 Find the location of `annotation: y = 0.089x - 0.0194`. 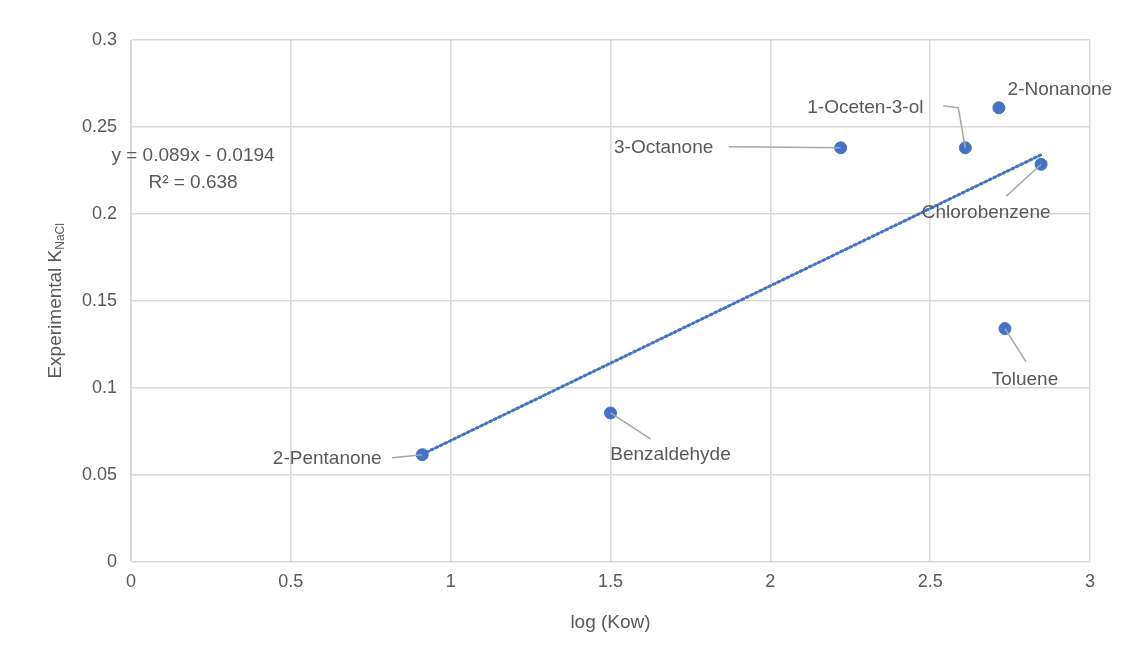

annotation: y = 0.089x - 0.0194 is located at coordinates (193, 155).